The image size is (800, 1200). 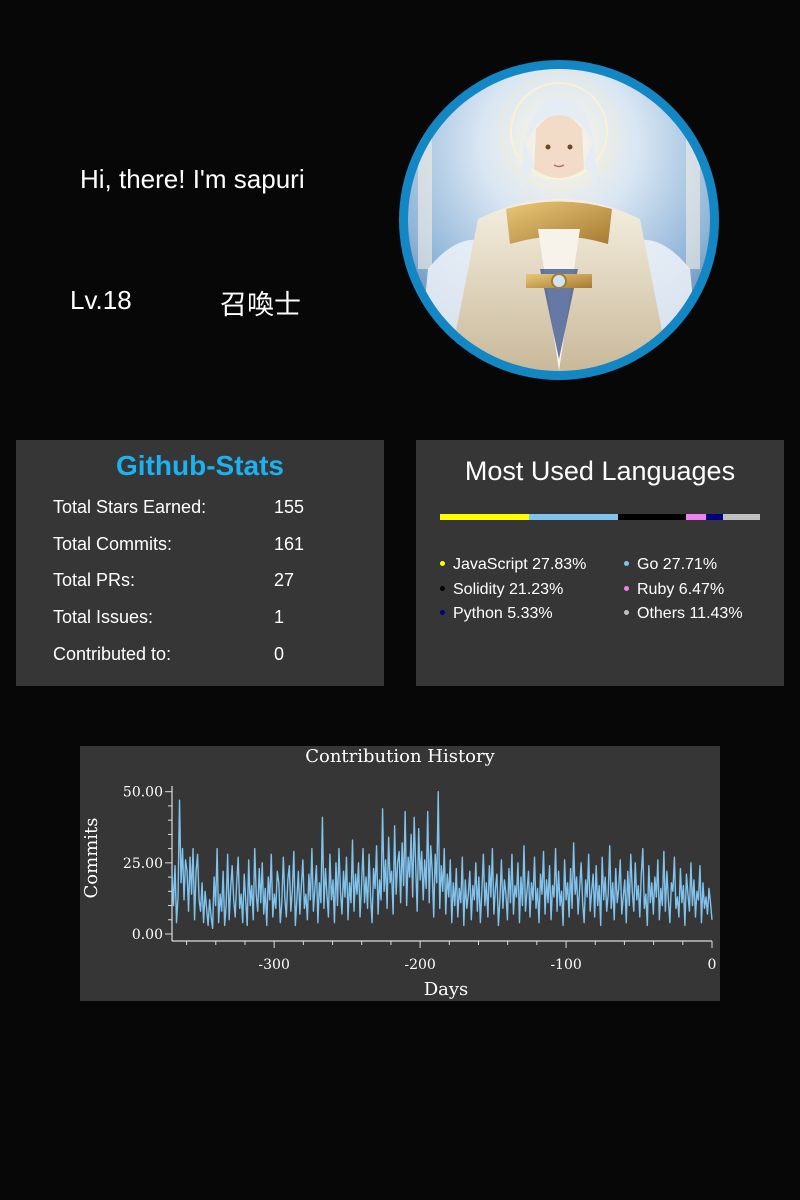 What do you see at coordinates (273, 965) in the screenshot?
I see `x-tick-label: -300` at bounding box center [273, 965].